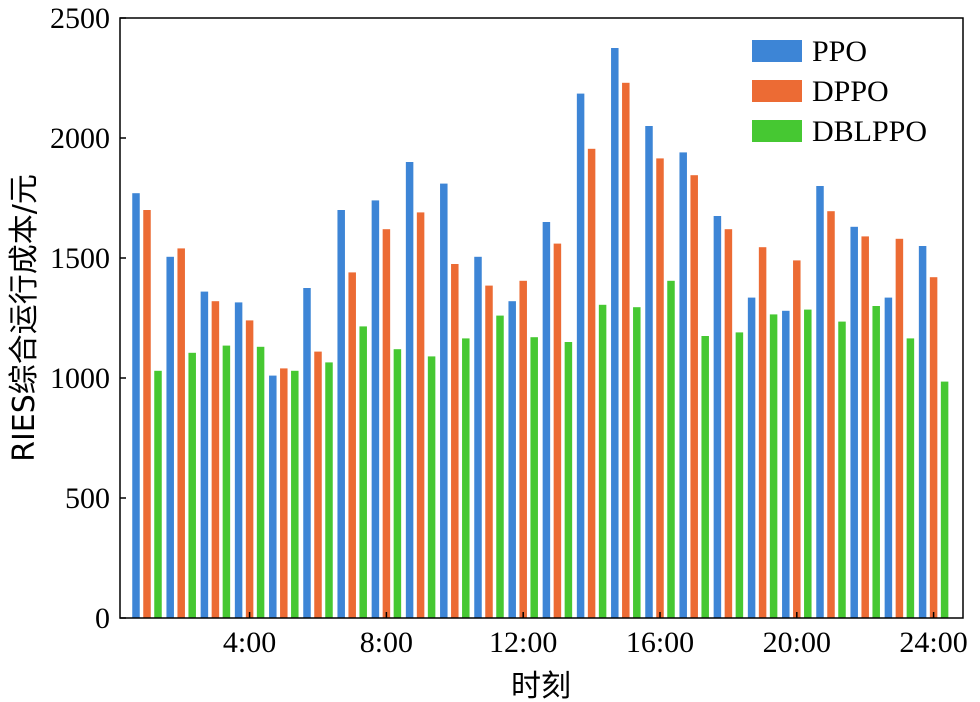 The width and height of the screenshot is (980, 702). Describe the element at coordinates (777, 51) in the screenshot. I see `legend-swatch-ppo` at that location.